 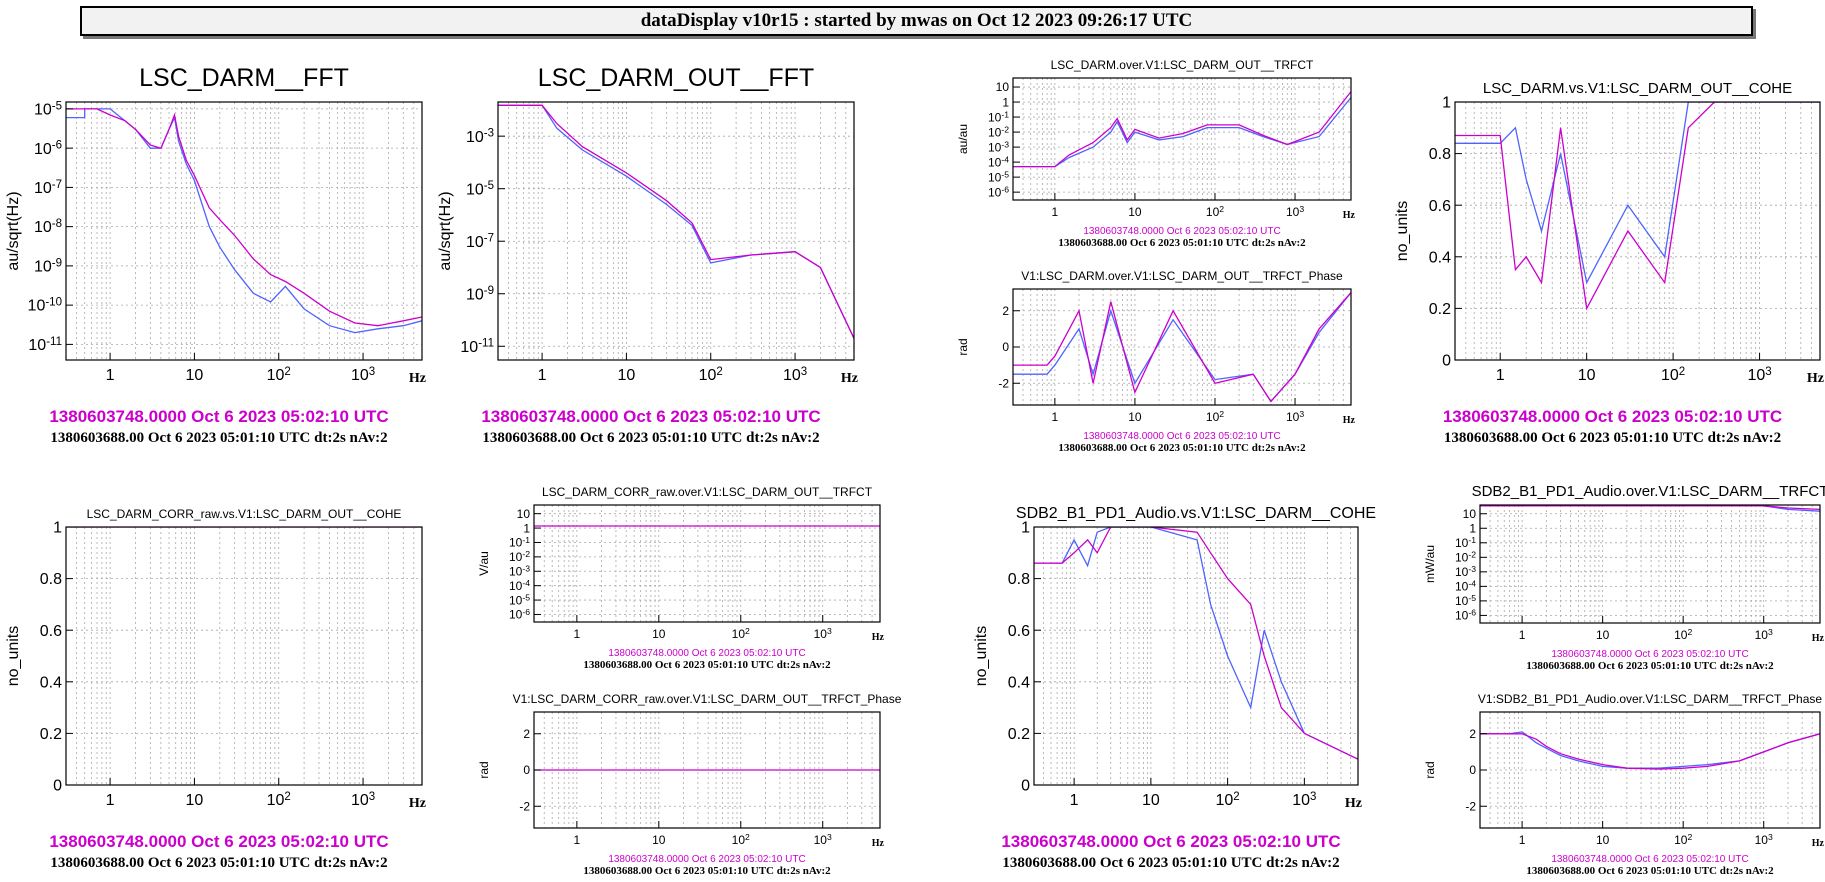 I want to click on y-tick-label: 10⁻⁸, so click(x=48, y=227).